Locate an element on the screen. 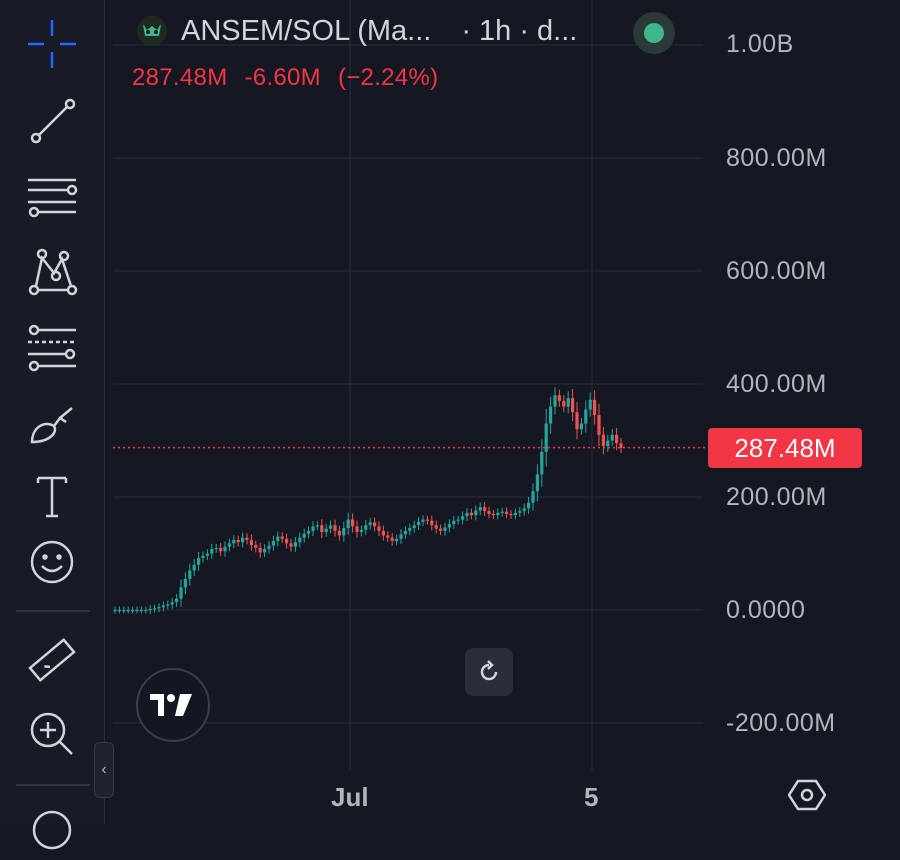 This screenshot has height=860, width=900. ruler-icon is located at coordinates (52, 660).